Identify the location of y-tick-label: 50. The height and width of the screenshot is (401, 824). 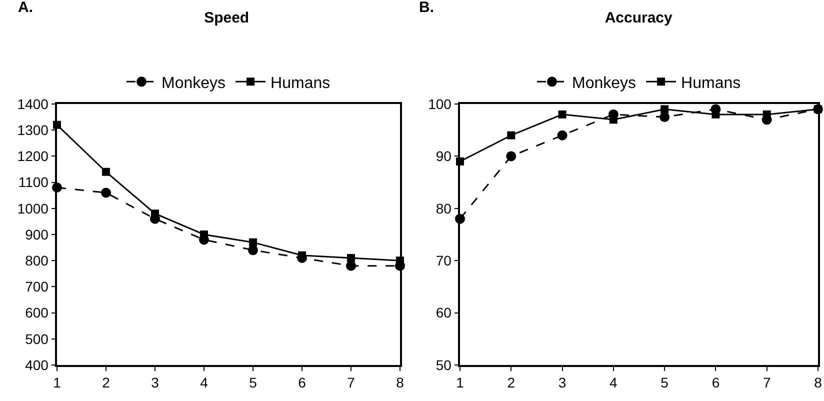
(444, 364).